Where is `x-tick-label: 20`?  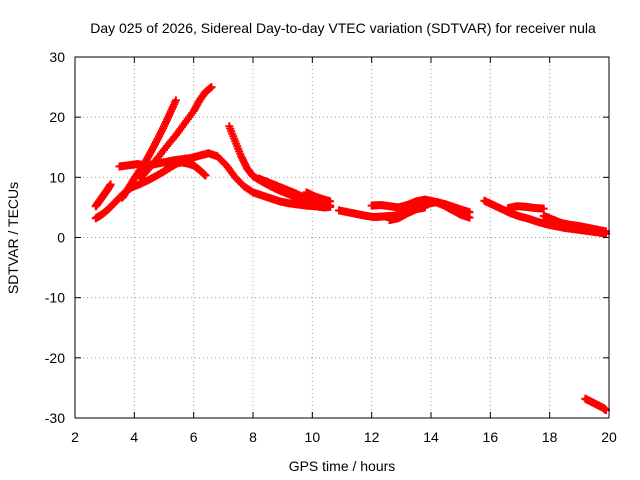
x-tick-label: 20 is located at coordinates (609, 437).